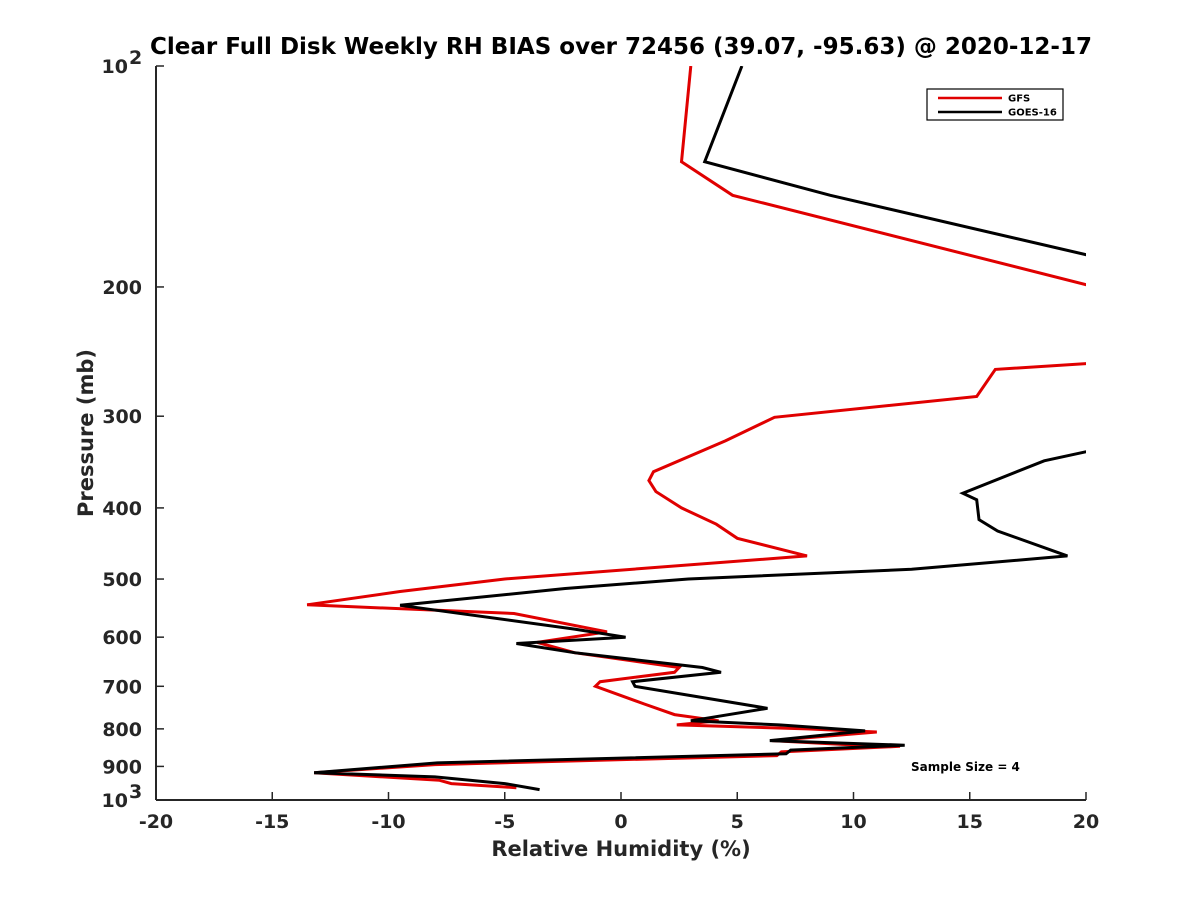  What do you see at coordinates (737, 822) in the screenshot?
I see `x-tick-label: 5` at bounding box center [737, 822].